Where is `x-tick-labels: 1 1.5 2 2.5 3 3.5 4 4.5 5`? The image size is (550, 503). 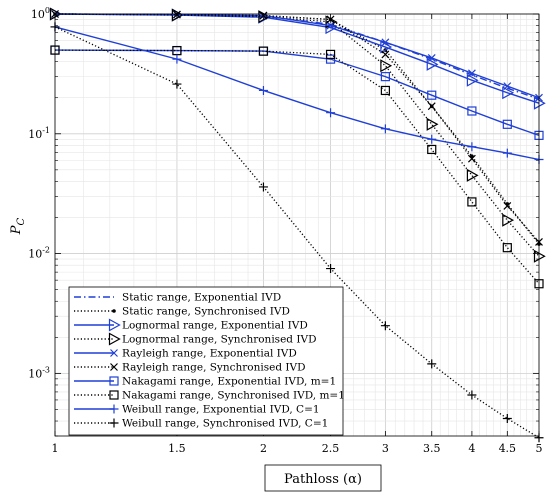
x-tick-labels: 1 1.5 2 2.5 3 3.5 4 4.5 5 is located at coordinates (297, 448).